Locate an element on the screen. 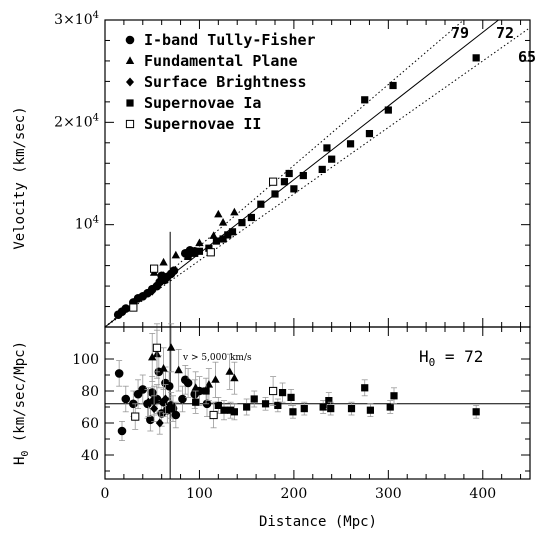  x-tick-label: 300 is located at coordinates (388, 494).